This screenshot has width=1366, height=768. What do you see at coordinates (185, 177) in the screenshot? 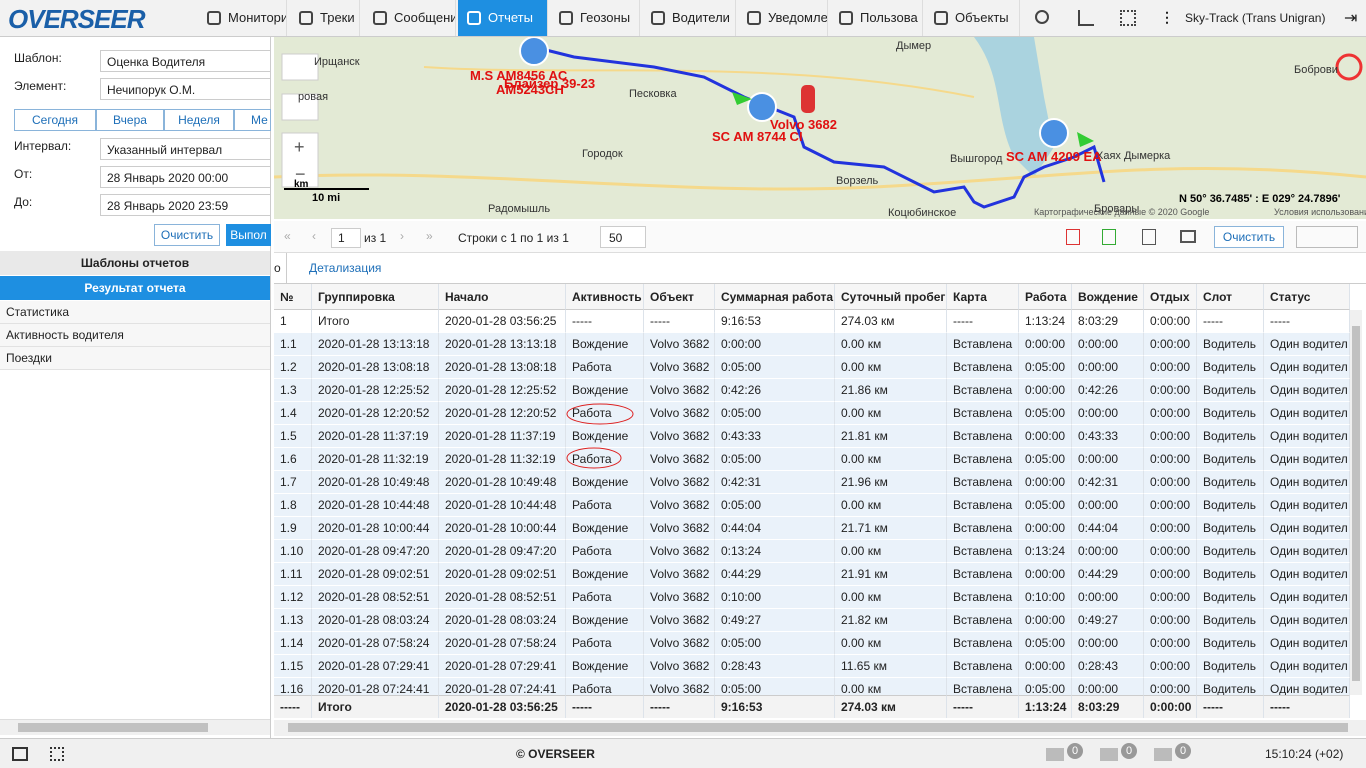
I see `from-input: 28 Январь 2020 00:00` at bounding box center [185, 177].